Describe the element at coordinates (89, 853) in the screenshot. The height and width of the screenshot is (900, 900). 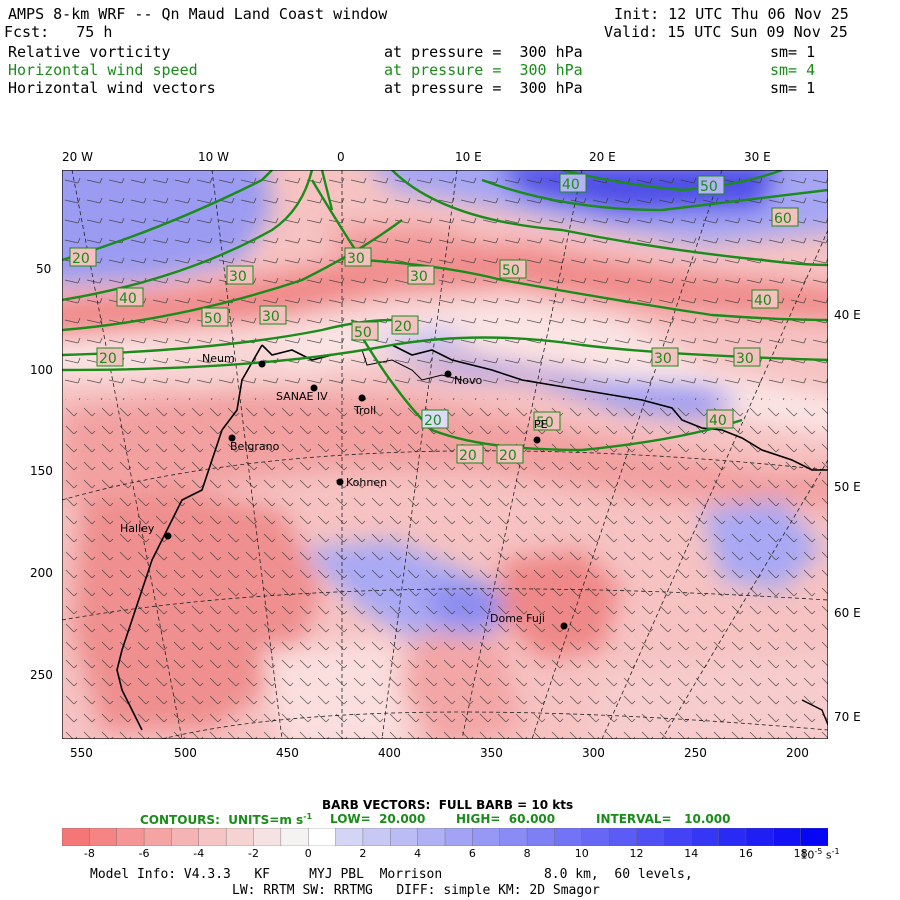
I see `colorbar-tick-label: -8` at that location.